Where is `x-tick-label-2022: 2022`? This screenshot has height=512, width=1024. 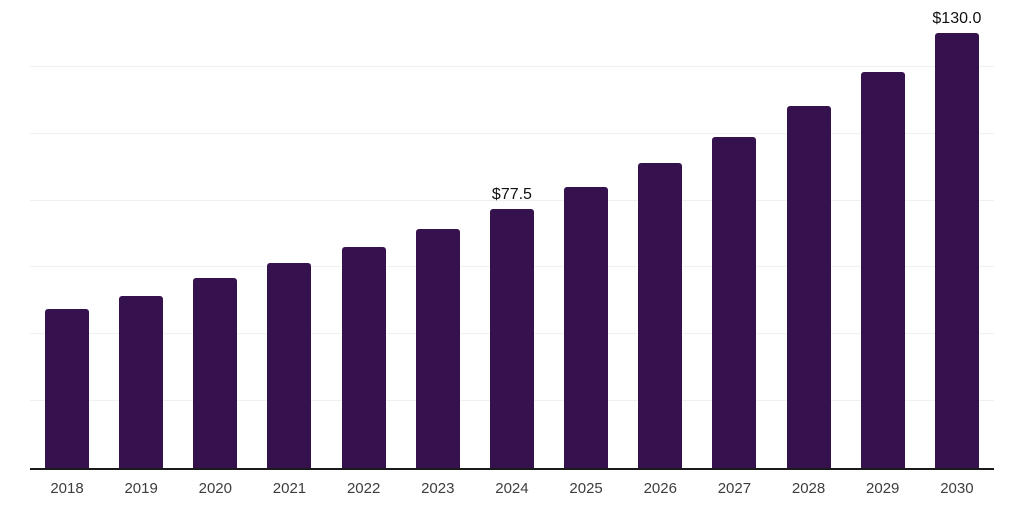
x-tick-label-2022: 2022 is located at coordinates (363, 488).